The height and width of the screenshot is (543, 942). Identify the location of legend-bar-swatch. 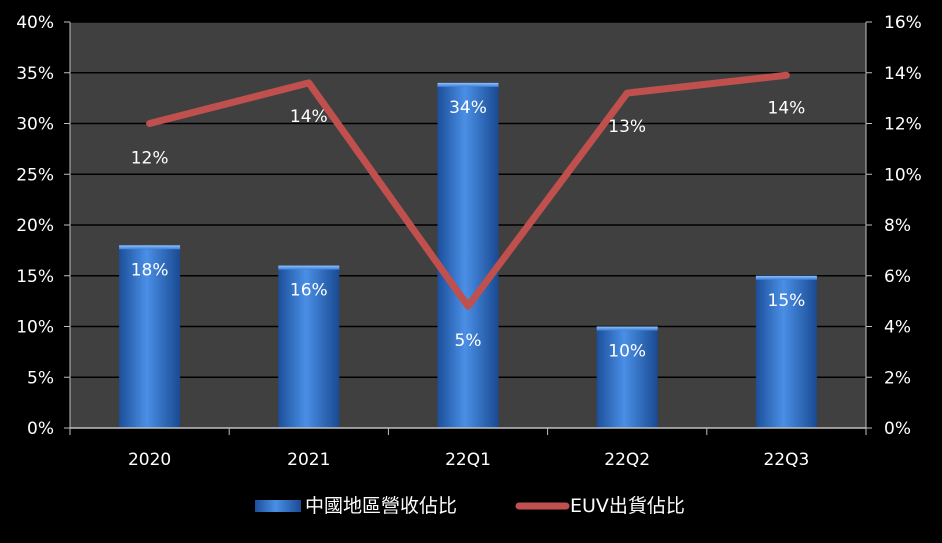
(278, 506).